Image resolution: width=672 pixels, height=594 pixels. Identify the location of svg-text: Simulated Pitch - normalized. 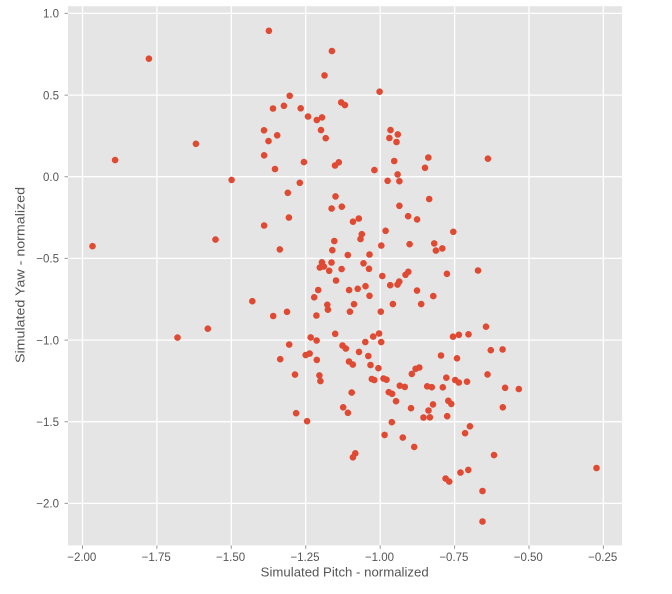
(345, 572).